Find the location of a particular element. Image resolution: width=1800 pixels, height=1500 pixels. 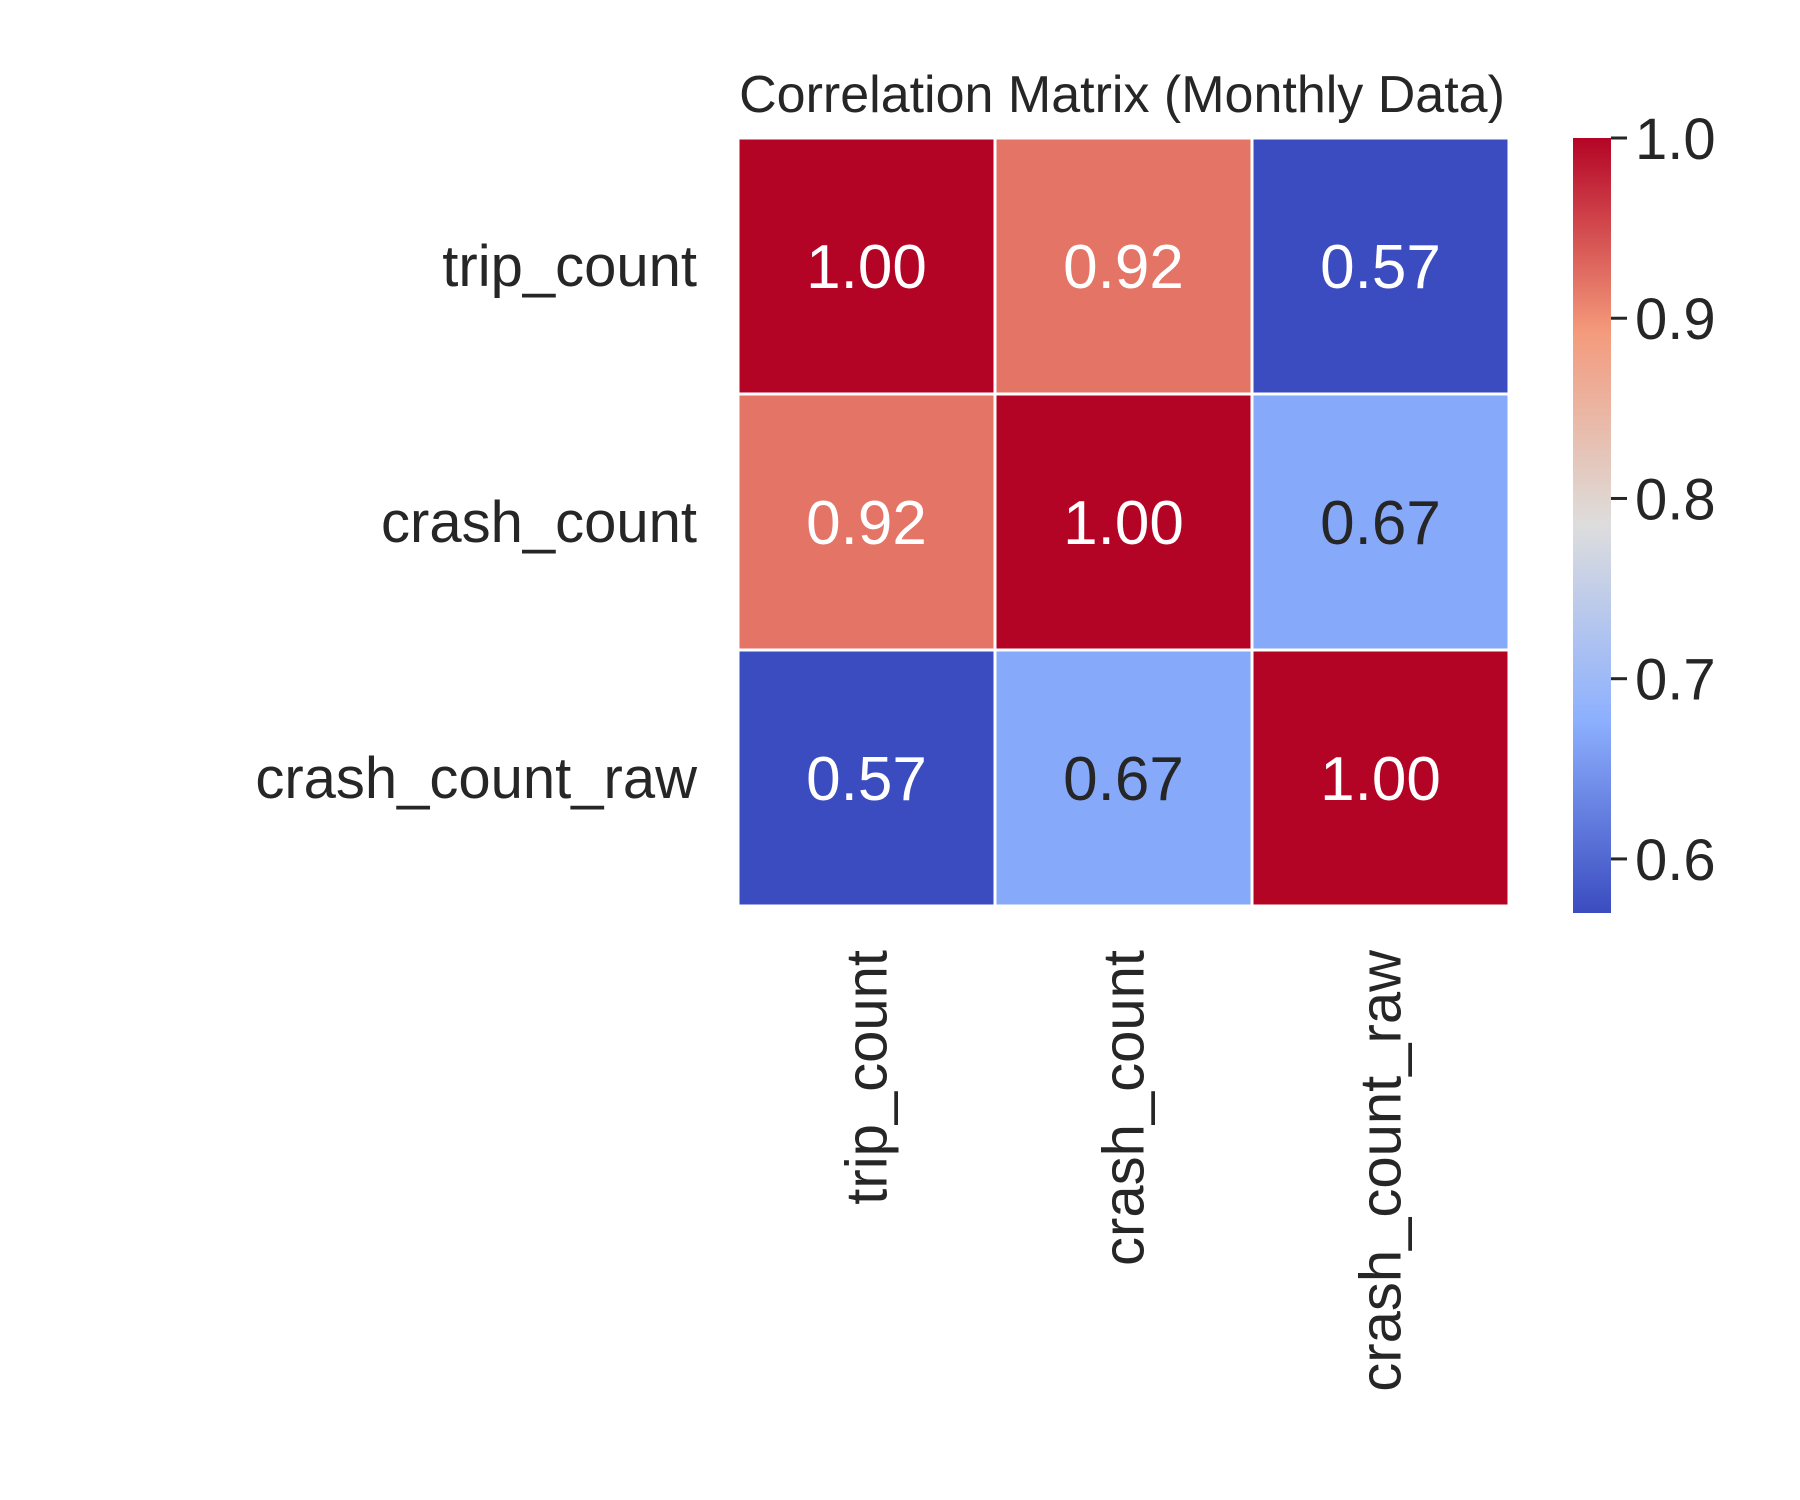

column-label: crash_count is located at coordinates (1124, 1108).